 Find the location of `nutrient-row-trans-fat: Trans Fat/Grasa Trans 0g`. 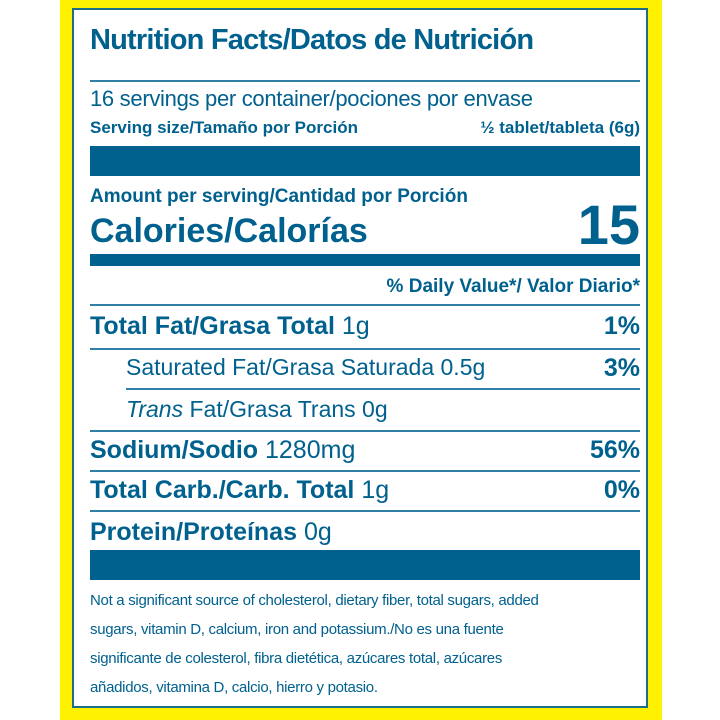

nutrient-row-trans-fat: Trans Fat/Grasa Trans 0g is located at coordinates (365, 412).